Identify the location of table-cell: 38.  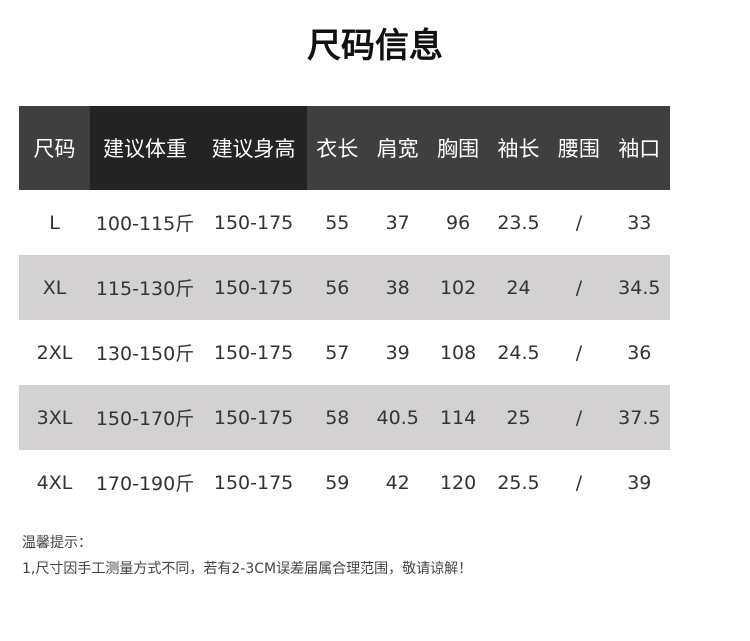
(397, 287).